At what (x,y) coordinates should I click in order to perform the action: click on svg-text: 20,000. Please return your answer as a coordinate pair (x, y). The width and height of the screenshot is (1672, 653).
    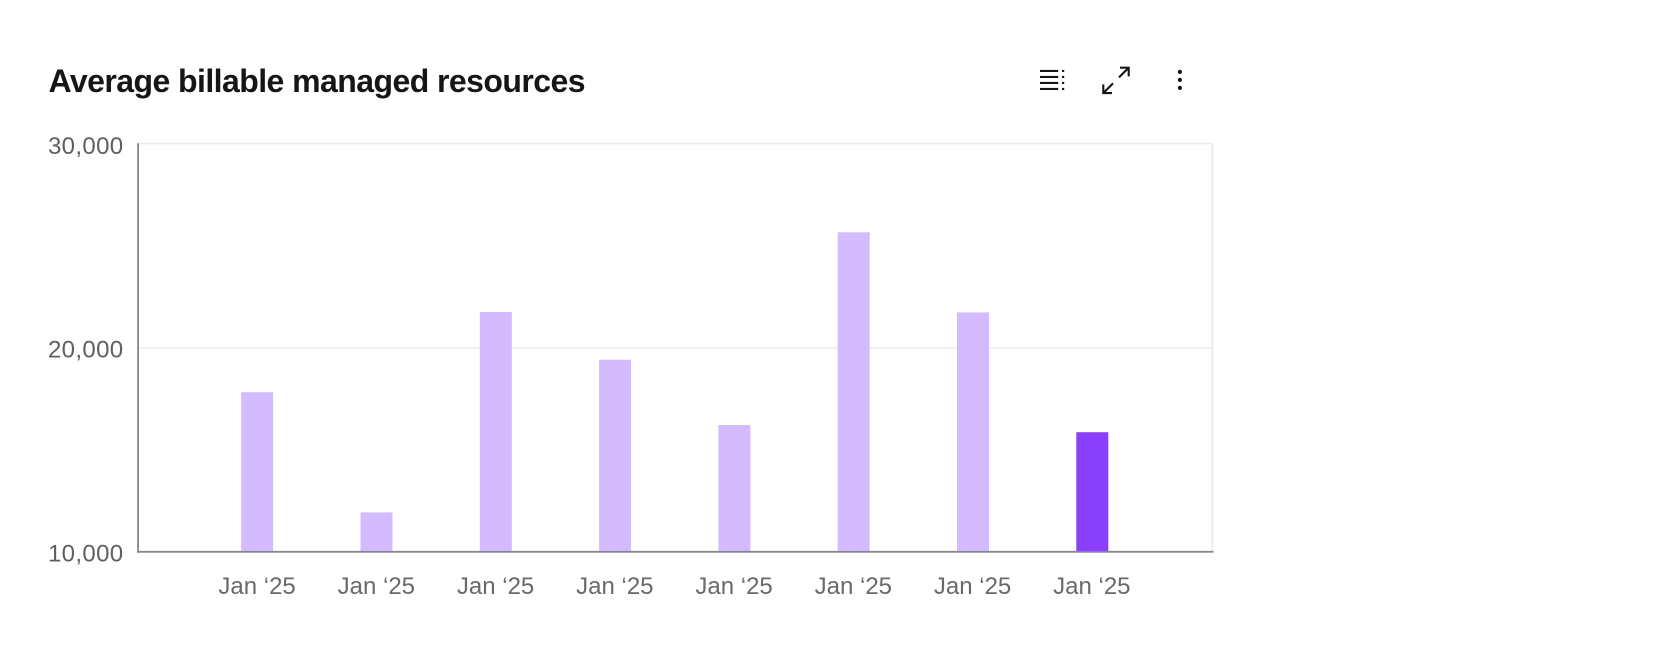
    Looking at the image, I should click on (86, 350).